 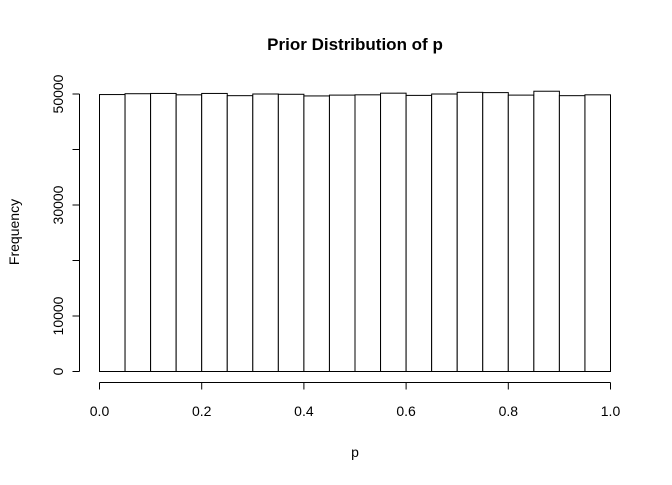 I want to click on x-tick-label-1: 0.2, so click(x=202, y=411).